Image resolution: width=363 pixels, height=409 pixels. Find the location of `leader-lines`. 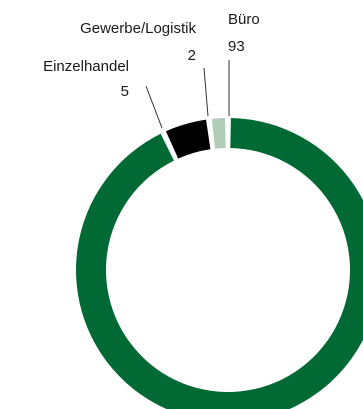

leader-lines is located at coordinates (187, 94).